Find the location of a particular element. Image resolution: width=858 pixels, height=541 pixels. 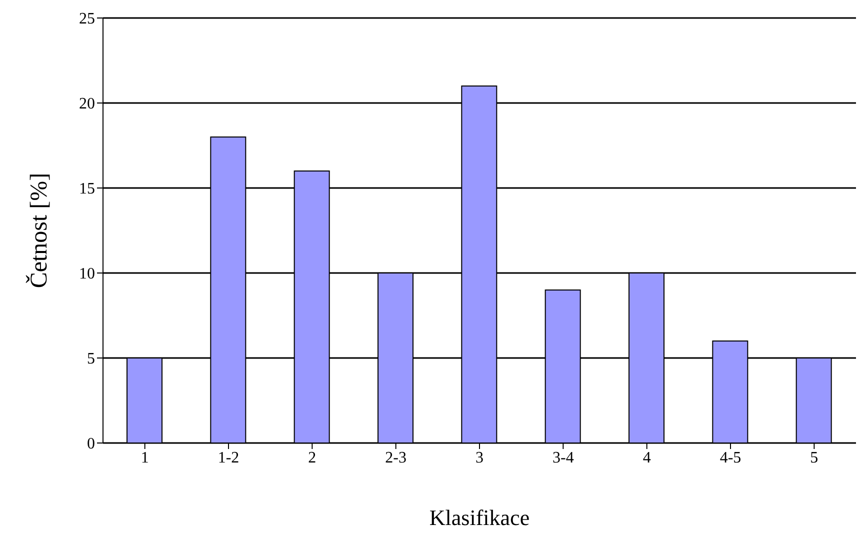

x-axis-title: Klasifikace is located at coordinates (479, 517).